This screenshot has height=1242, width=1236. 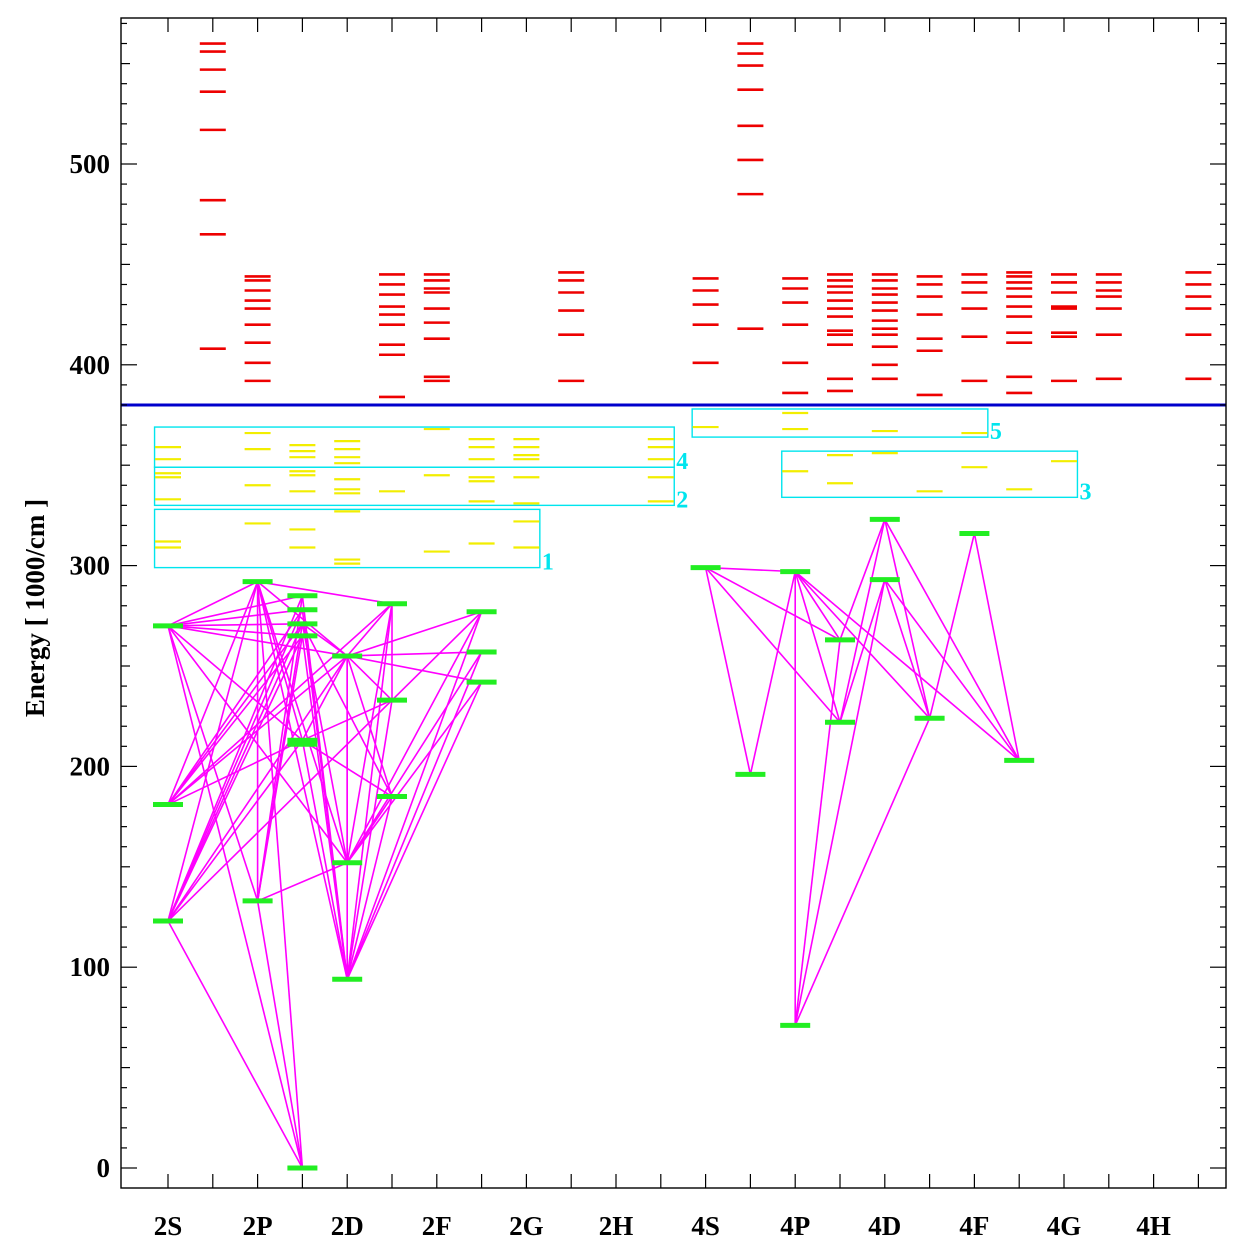 What do you see at coordinates (168, 1226) in the screenshot?
I see `x-tick-label: 2S` at bounding box center [168, 1226].